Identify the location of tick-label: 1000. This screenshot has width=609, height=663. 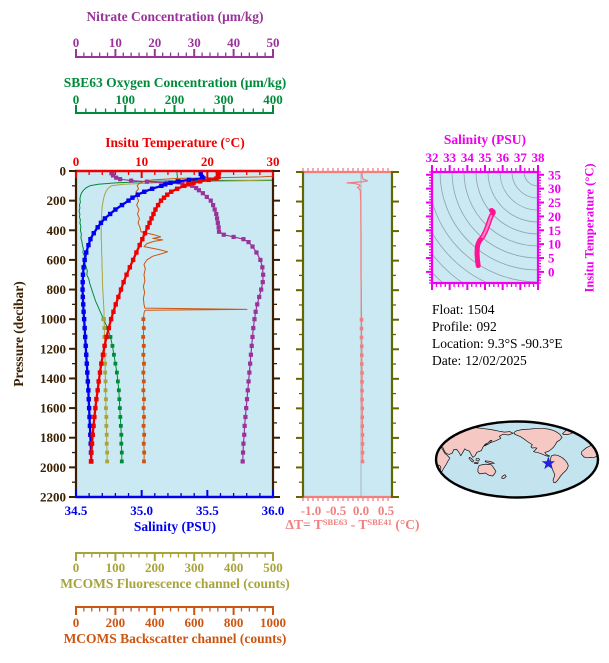
(273, 622).